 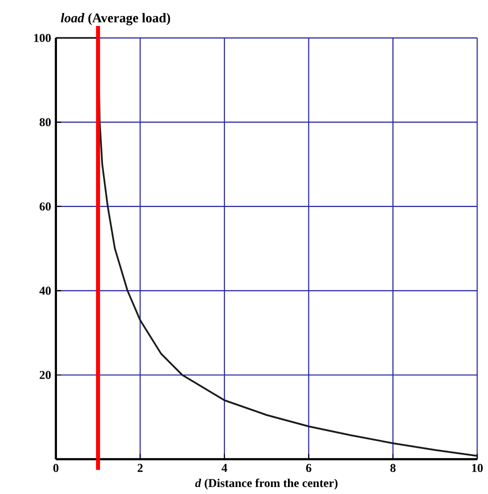 I want to click on x-tick-label: 10, so click(x=477, y=468).